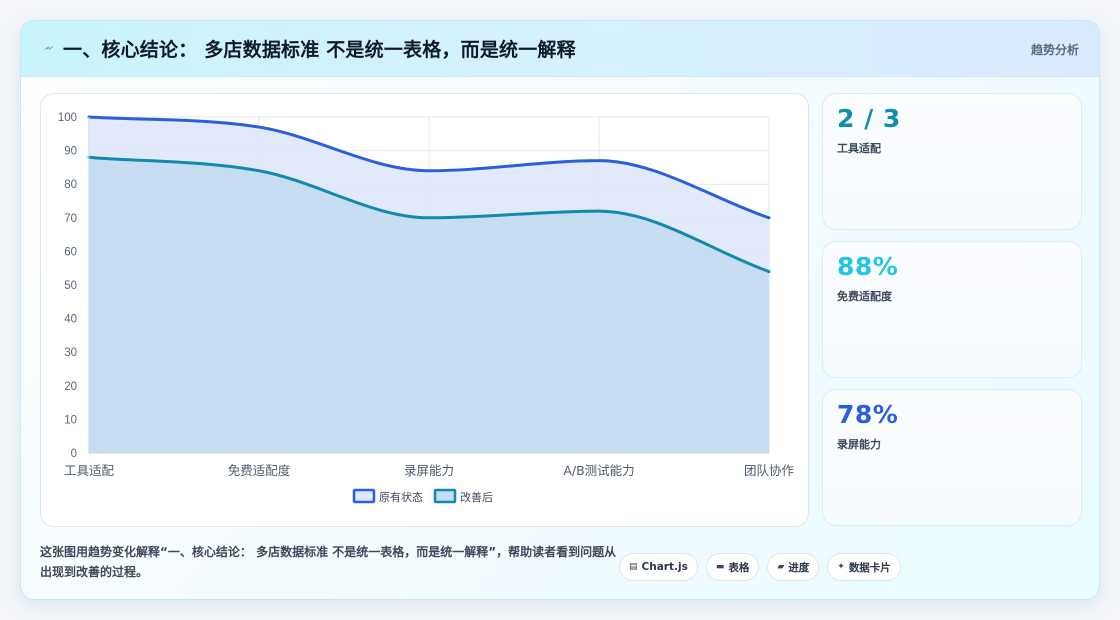 This screenshot has height=620, width=1120. I want to click on pill-chartjs: ▤ Chart.js, so click(658, 567).